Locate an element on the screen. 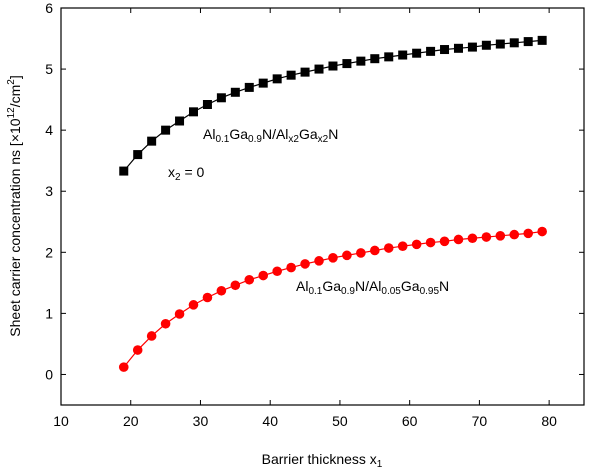  y-tick-label: 2 is located at coordinates (49, 252).